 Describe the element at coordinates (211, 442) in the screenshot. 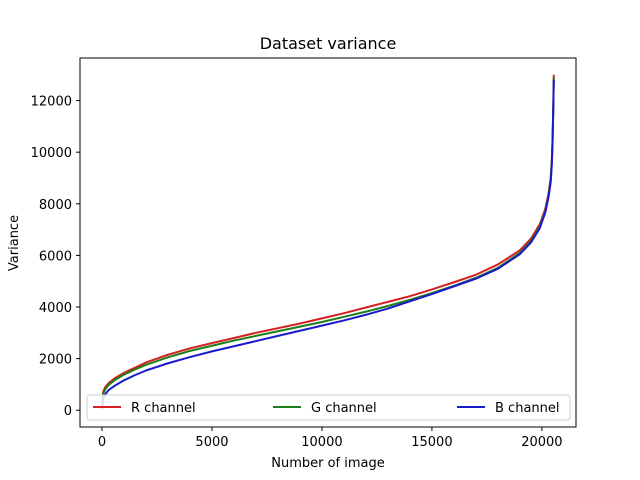

I see `x-tick-label-1: 5000` at that location.